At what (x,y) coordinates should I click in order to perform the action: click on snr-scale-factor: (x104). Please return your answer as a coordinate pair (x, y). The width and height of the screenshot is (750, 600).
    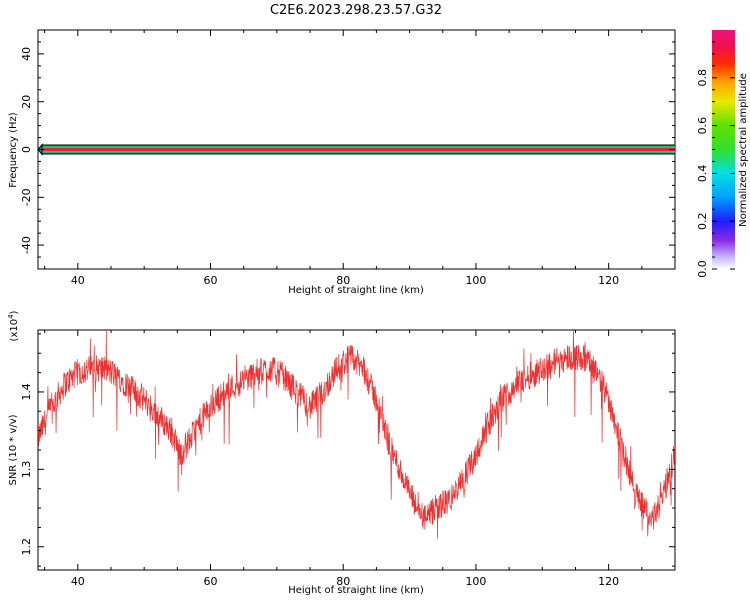
    Looking at the image, I should click on (13, 325).